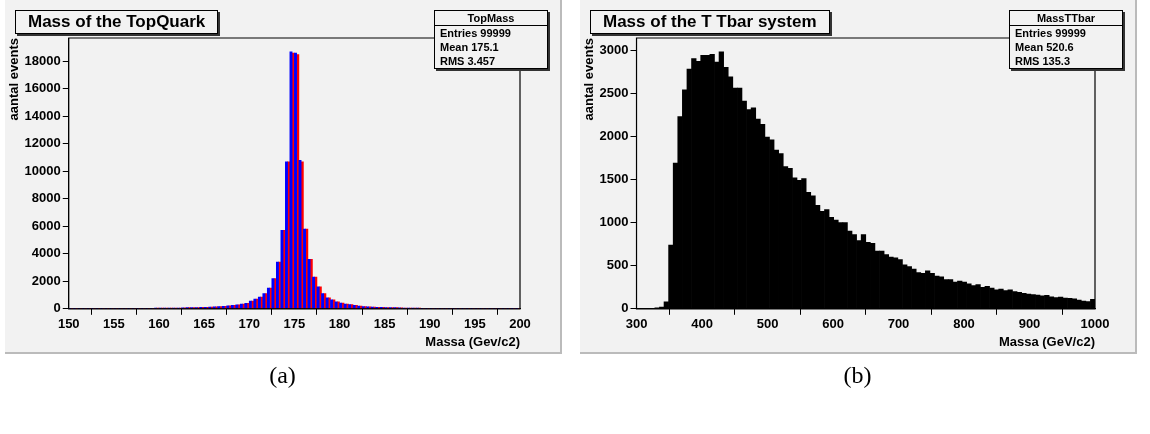 The height and width of the screenshot is (434, 1150). What do you see at coordinates (294, 324) in the screenshot?
I see `x-tick-label: 175` at bounding box center [294, 324].